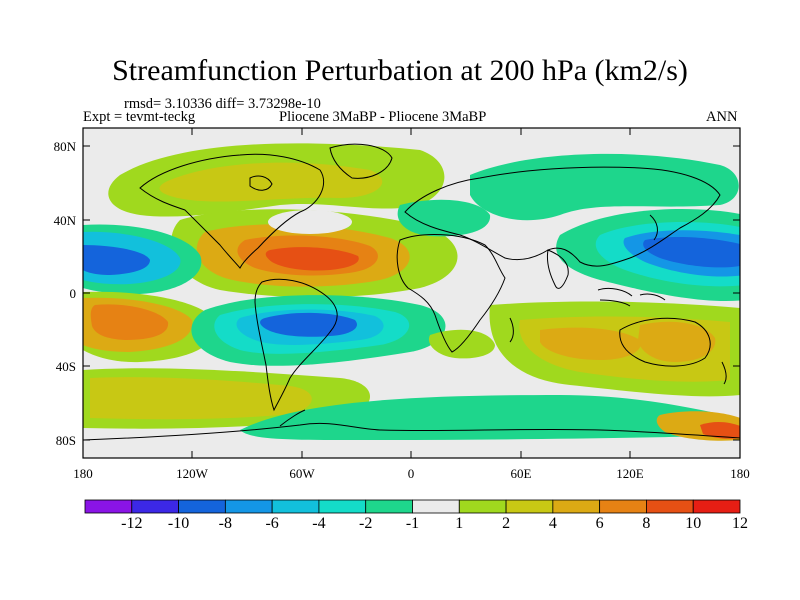 This screenshot has height=600, width=800. What do you see at coordinates (459, 523) in the screenshot?
I see `colorbar-label: 1` at bounding box center [459, 523].